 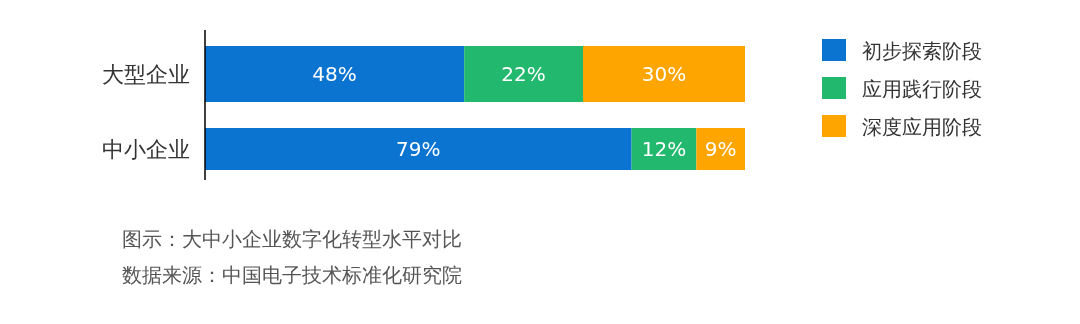 What do you see at coordinates (922, 89) in the screenshot?
I see `legend-label: 应用践行阶段` at bounding box center [922, 89].